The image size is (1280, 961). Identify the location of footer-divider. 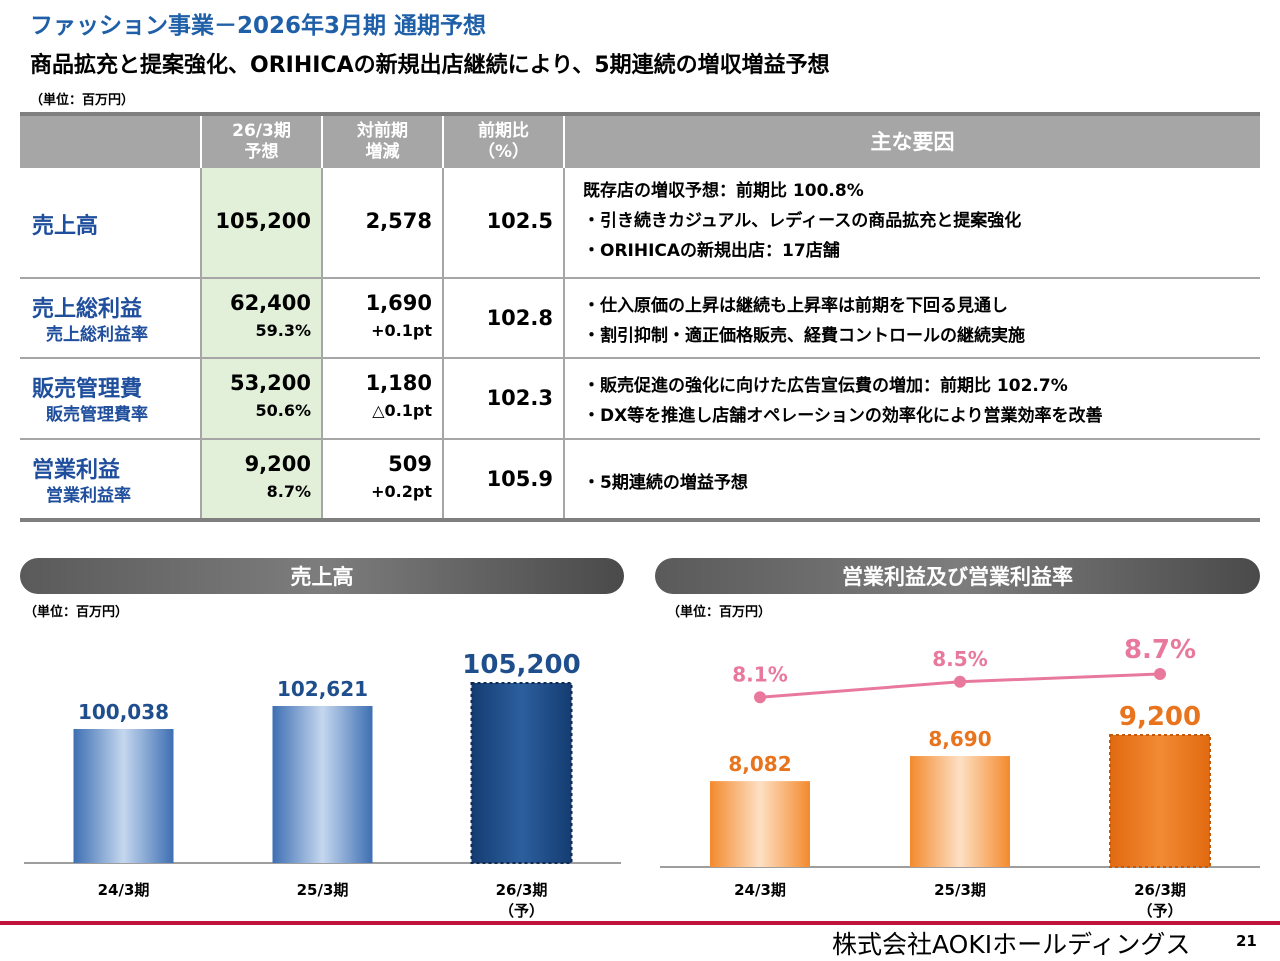
(640, 923).